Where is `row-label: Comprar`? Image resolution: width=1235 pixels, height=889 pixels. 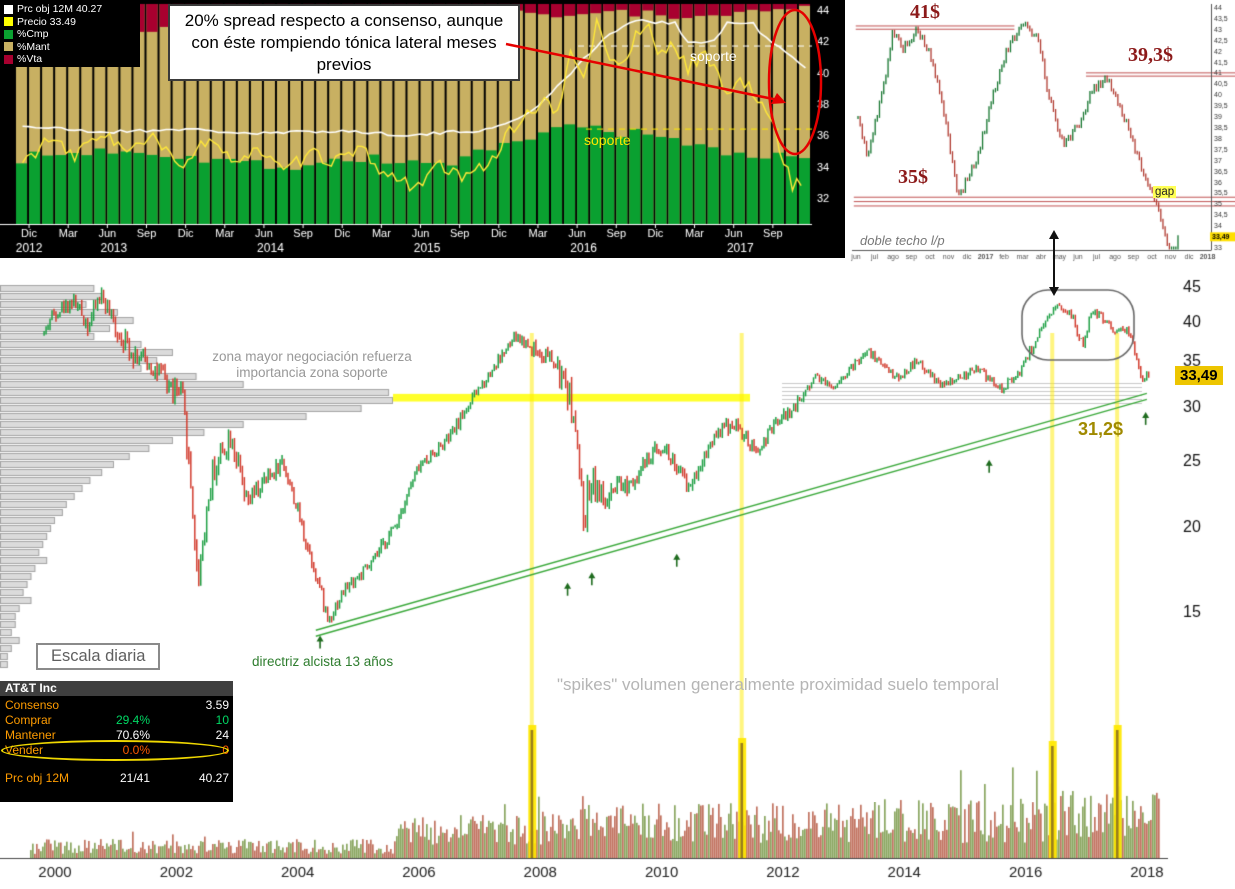
row-label: Comprar is located at coordinates (28, 720).